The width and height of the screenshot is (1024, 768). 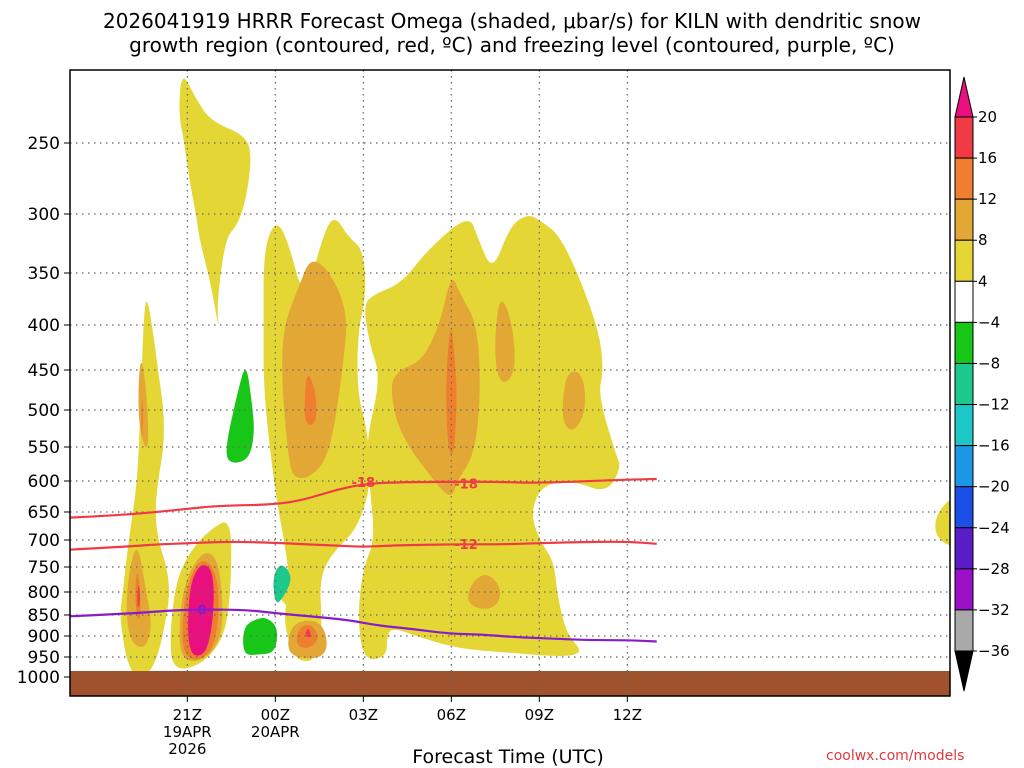 I want to click on colorbar-label-4: 4, so click(x=983, y=281).